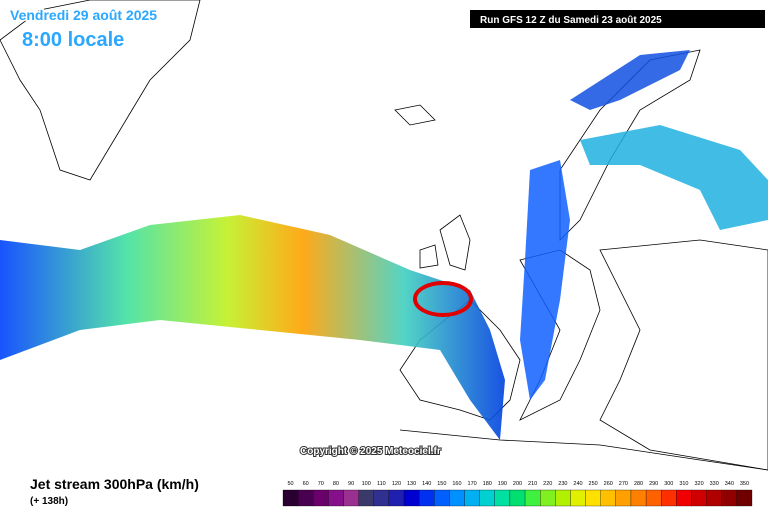  Describe the element at coordinates (744, 484) in the screenshot. I see `scale-label: 350` at that location.